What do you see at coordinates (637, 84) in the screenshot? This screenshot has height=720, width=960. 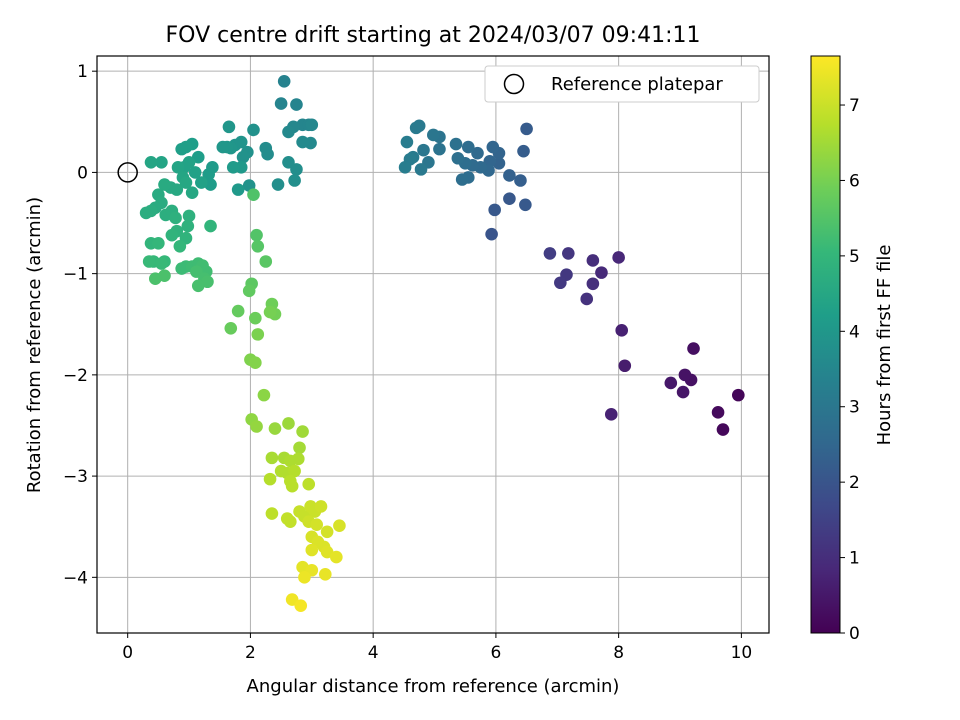 I see `legend-entry-label: Reference platepar` at bounding box center [637, 84].